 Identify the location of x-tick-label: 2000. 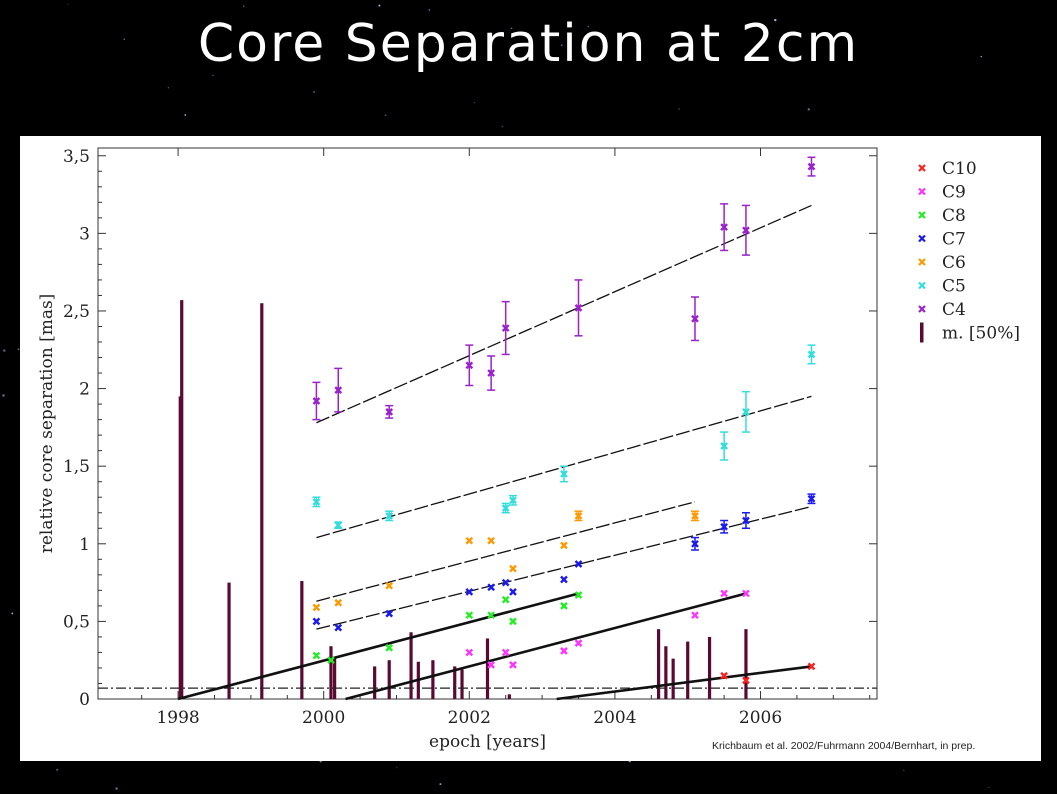
(323, 718).